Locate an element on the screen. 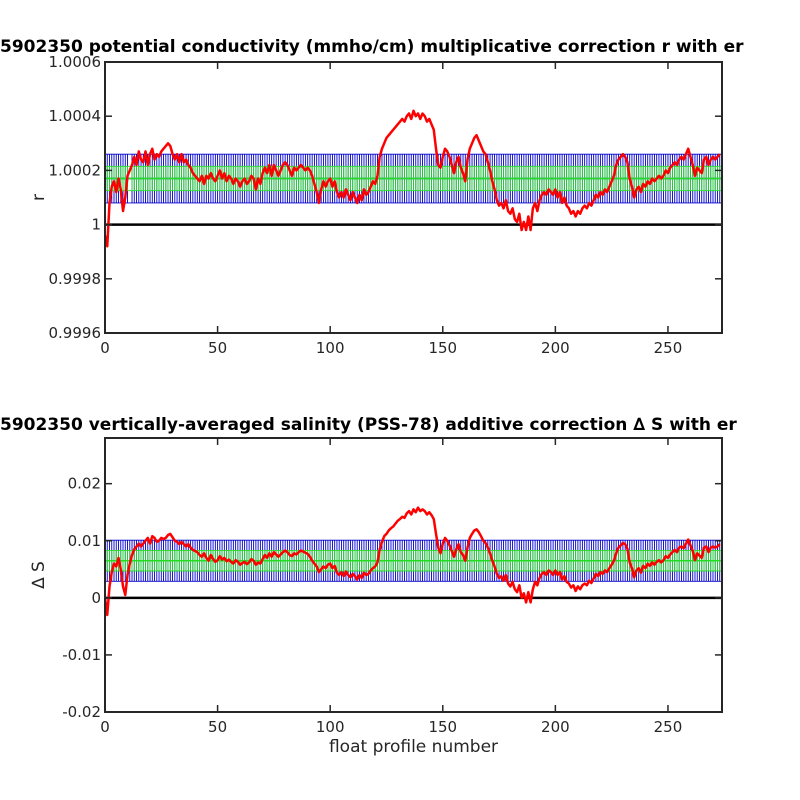  y-tick-label: 1.0004 is located at coordinates (75, 116).